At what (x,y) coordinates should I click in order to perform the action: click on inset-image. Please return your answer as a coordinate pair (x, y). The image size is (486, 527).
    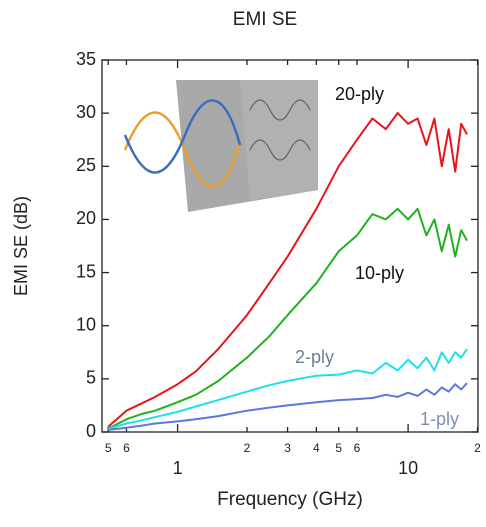
    Looking at the image, I should click on (220, 146).